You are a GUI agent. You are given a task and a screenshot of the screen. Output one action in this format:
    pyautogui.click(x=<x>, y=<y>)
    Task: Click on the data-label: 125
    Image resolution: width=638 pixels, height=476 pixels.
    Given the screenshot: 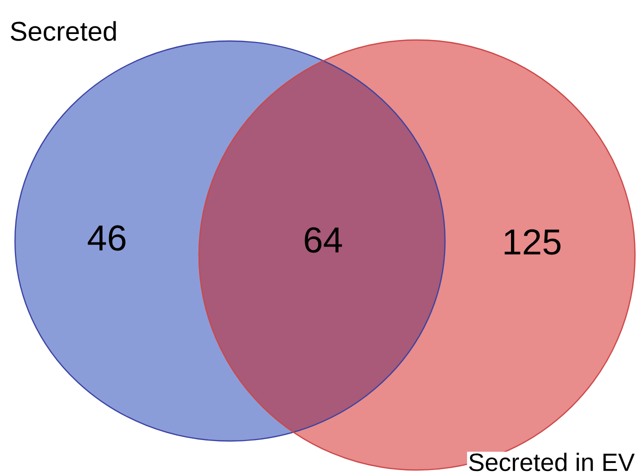 What is the action you would take?
    pyautogui.click(x=532, y=242)
    